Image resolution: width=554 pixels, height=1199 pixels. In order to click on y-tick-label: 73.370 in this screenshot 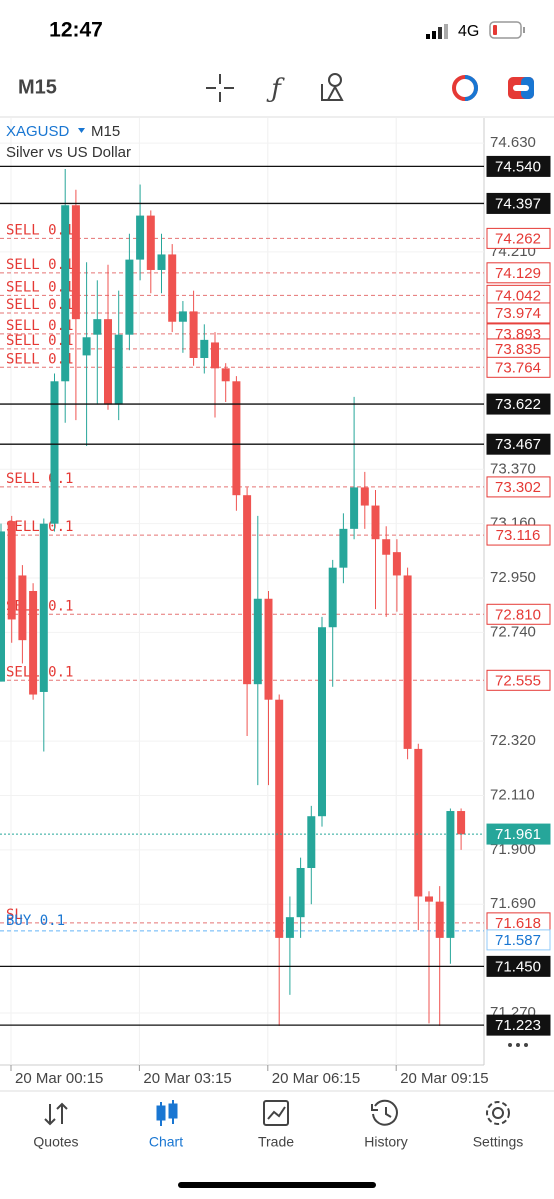, I will do `click(513, 468)`.